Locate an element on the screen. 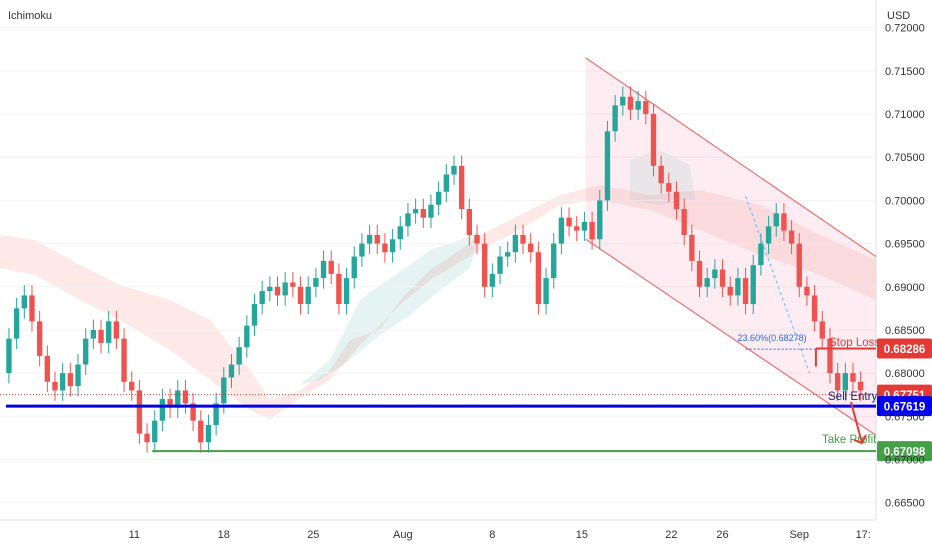  bullish-cloud is located at coordinates (390, 308).